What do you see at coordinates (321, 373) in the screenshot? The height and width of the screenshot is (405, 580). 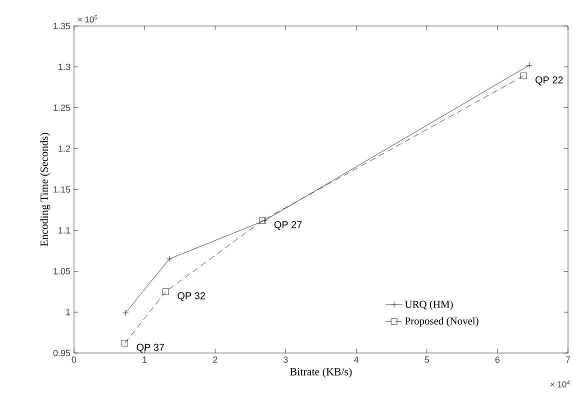 I see `x-axis-title: Bitrate (KB/s)` at bounding box center [321, 373].